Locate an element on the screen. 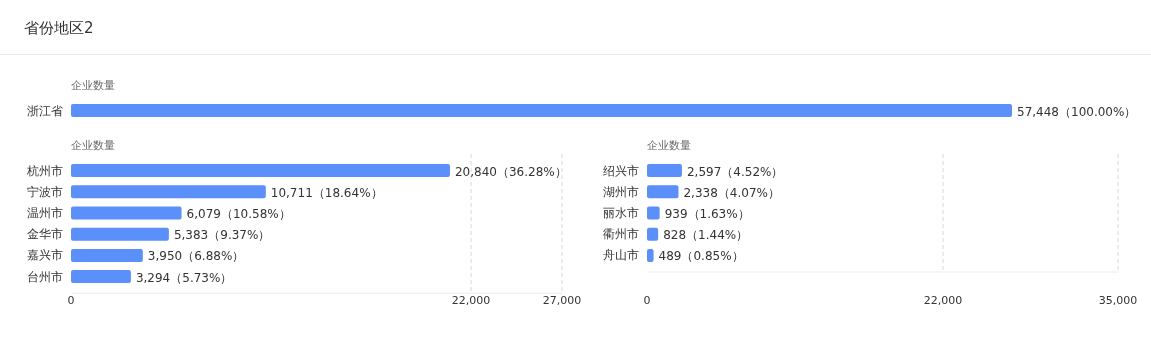  data-label: 20,840（36.28%） is located at coordinates (510, 171).